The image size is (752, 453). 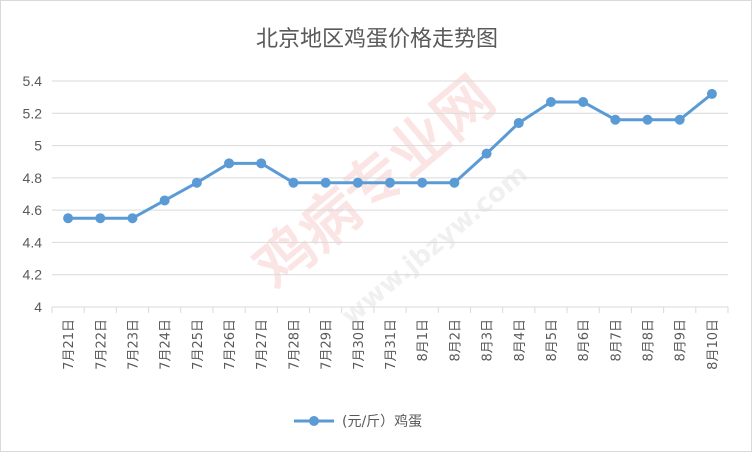 What do you see at coordinates (33, 242) in the screenshot?
I see `y-tick-label: 4.4` at bounding box center [33, 242].